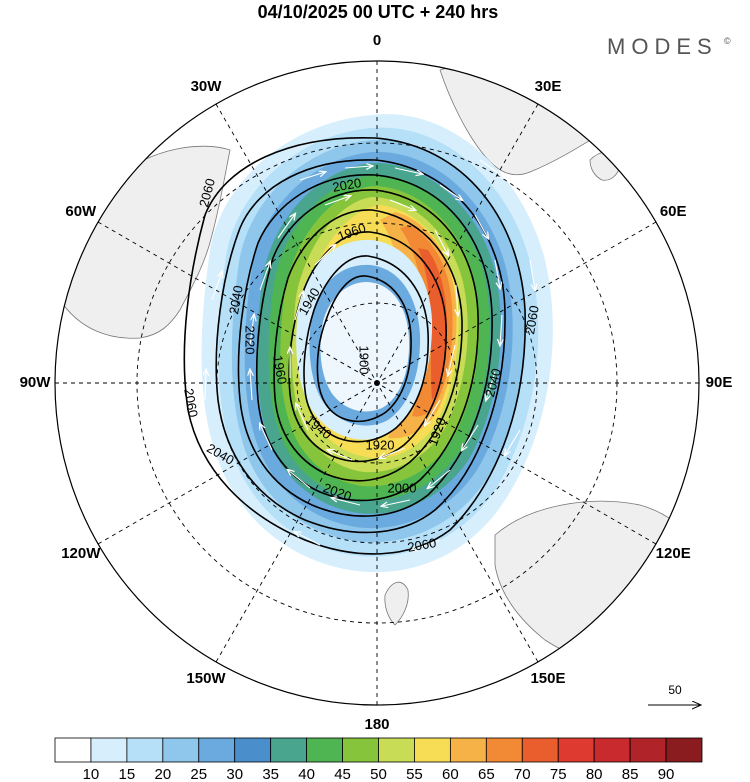 This screenshot has width=750, height=782. I want to click on colorbar-tick-label: 25, so click(198, 774).